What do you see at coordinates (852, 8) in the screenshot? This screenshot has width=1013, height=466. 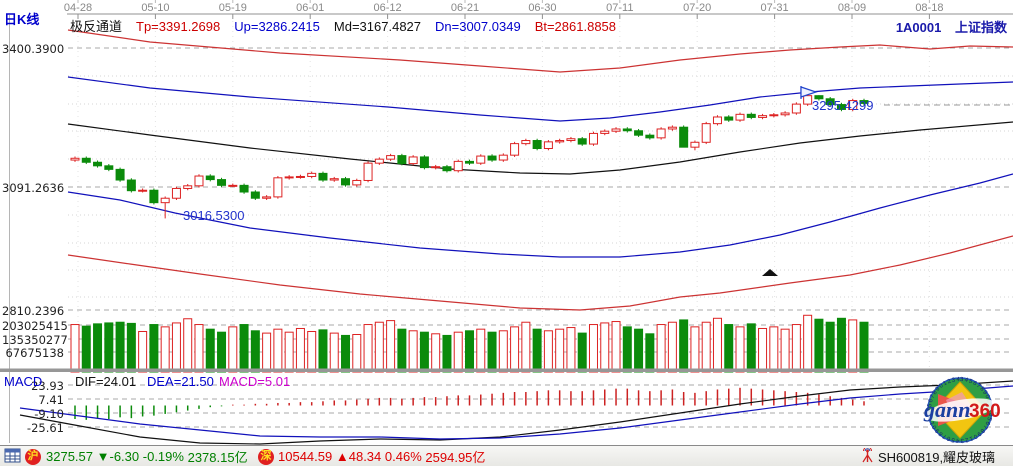 I see `x-axis-date: 08-09` at bounding box center [852, 8].